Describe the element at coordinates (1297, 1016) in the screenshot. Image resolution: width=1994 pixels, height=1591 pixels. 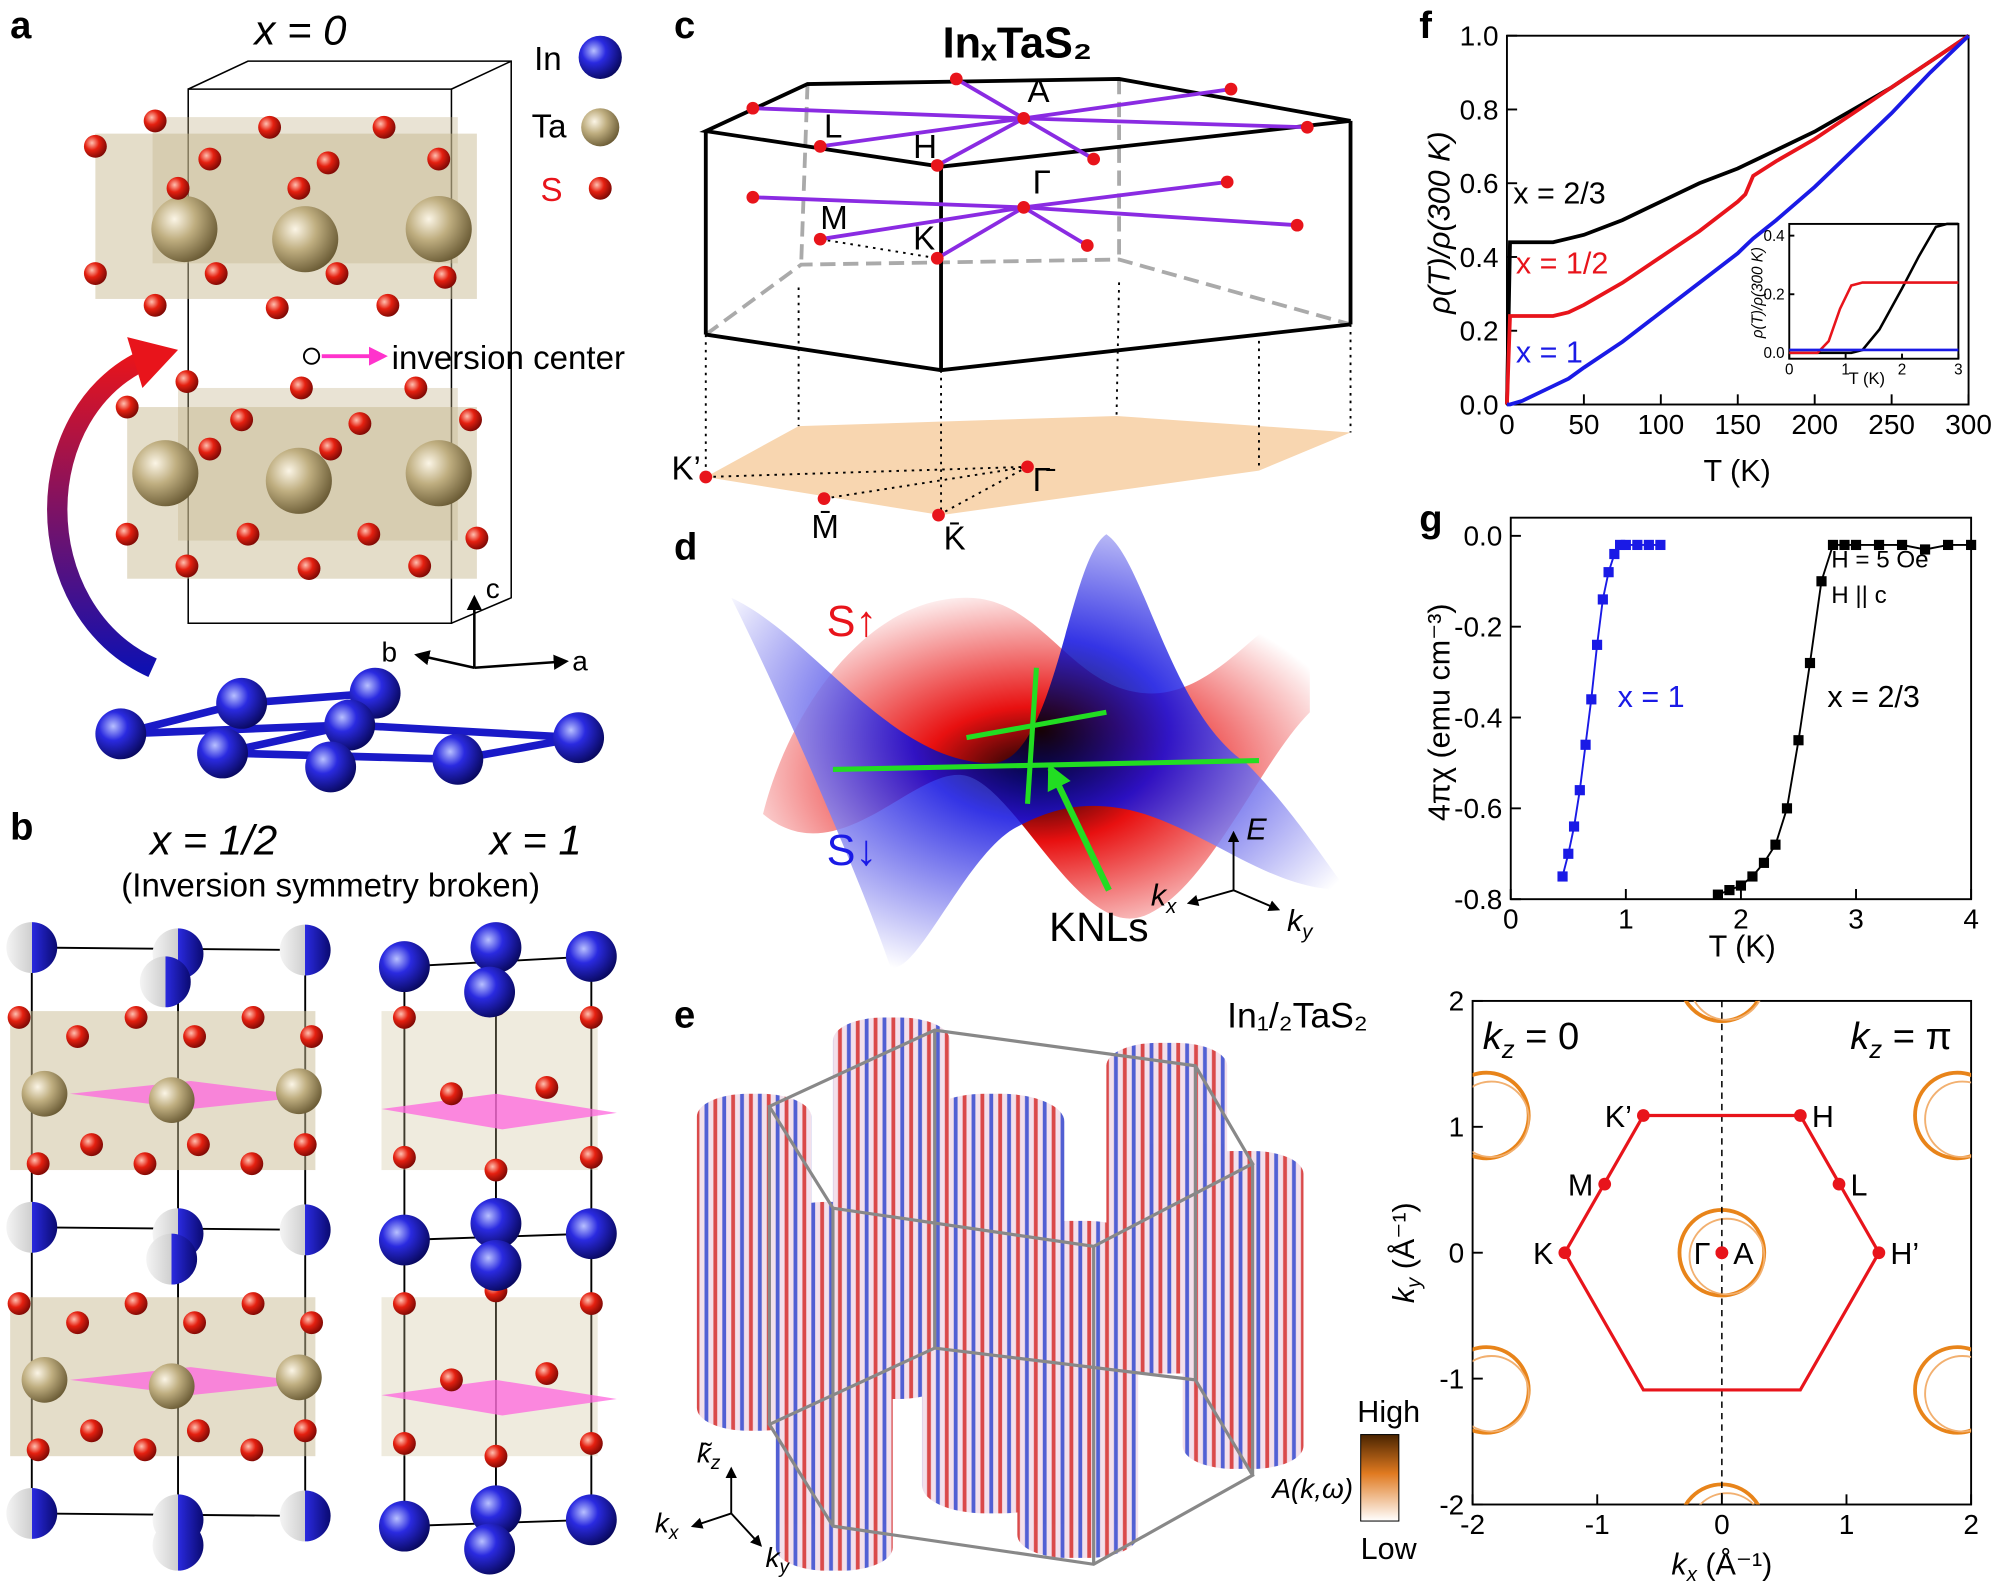
I see `panel-title: In₁/₂TaS₂` at that location.